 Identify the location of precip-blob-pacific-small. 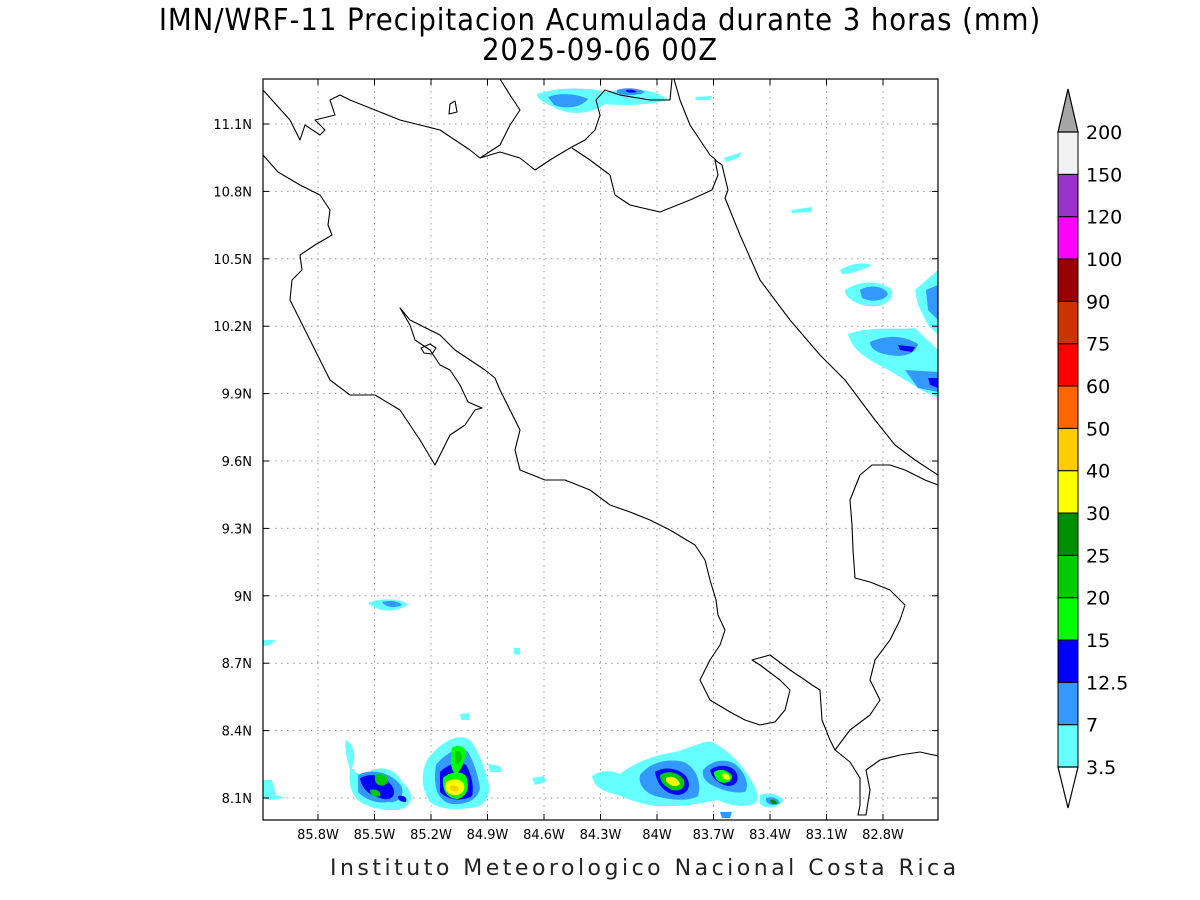
(391, 659).